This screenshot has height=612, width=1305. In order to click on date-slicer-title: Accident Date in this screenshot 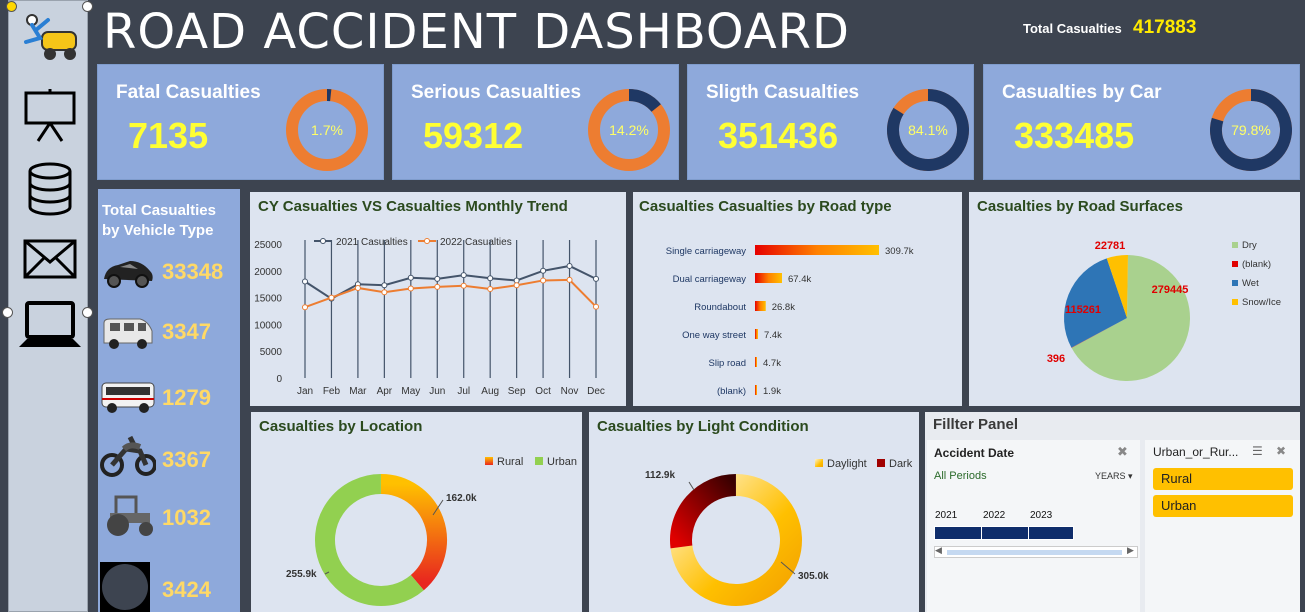, I will do `click(974, 453)`.